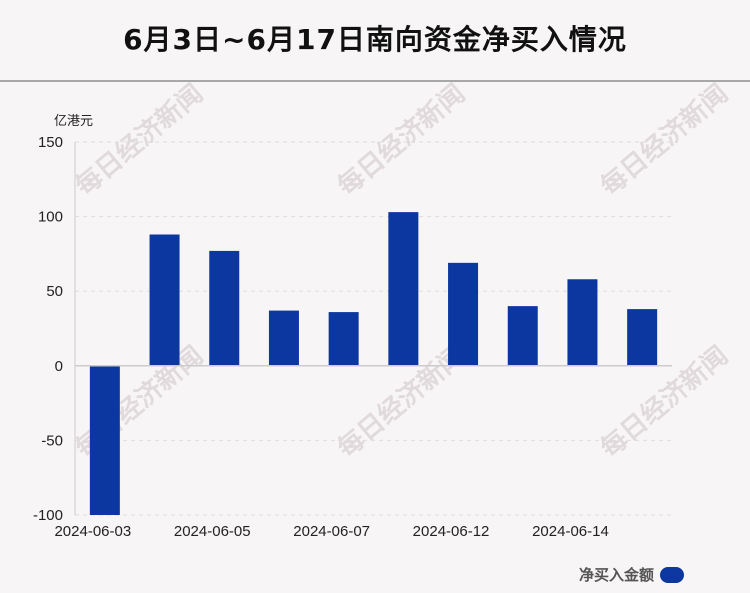 The height and width of the screenshot is (593, 750). Describe the element at coordinates (375, 39) in the screenshot. I see `chart-title: 6月3日~6月17日南向资金净买入情况` at that location.